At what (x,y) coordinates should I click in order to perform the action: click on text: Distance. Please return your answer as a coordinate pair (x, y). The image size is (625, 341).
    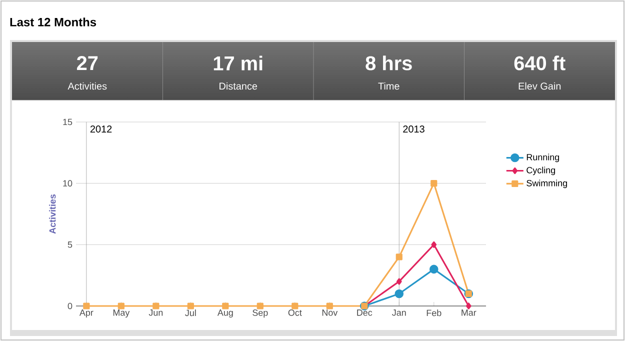
    Looking at the image, I should click on (239, 86).